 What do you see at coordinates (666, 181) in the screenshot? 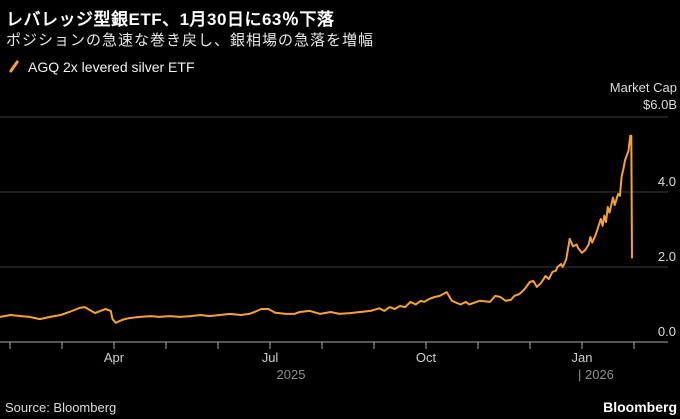
I see `y-axis-label-4: 4.0` at bounding box center [666, 181].